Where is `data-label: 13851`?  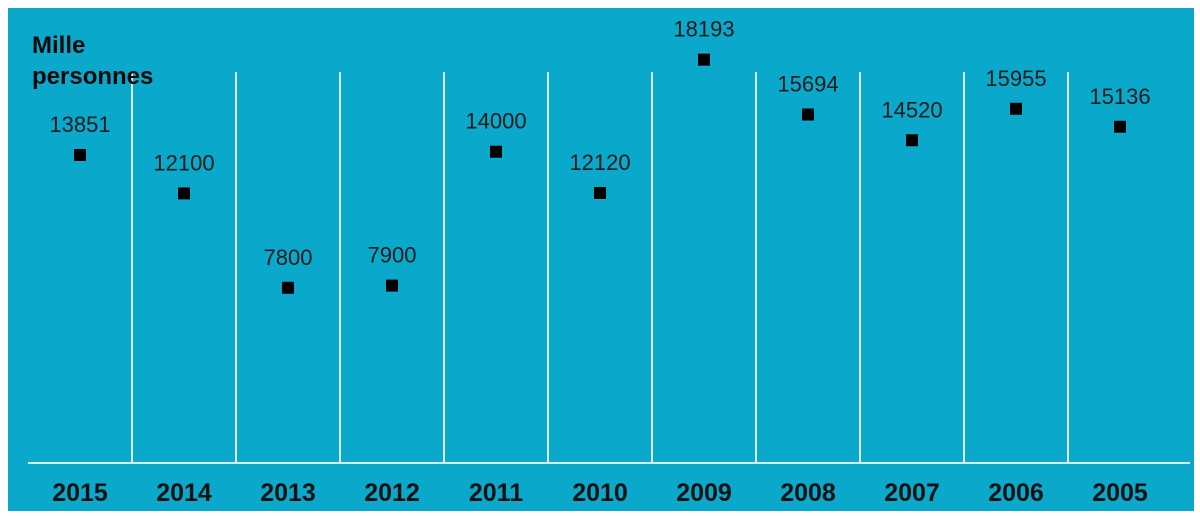
data-label: 13851 is located at coordinates (79, 124).